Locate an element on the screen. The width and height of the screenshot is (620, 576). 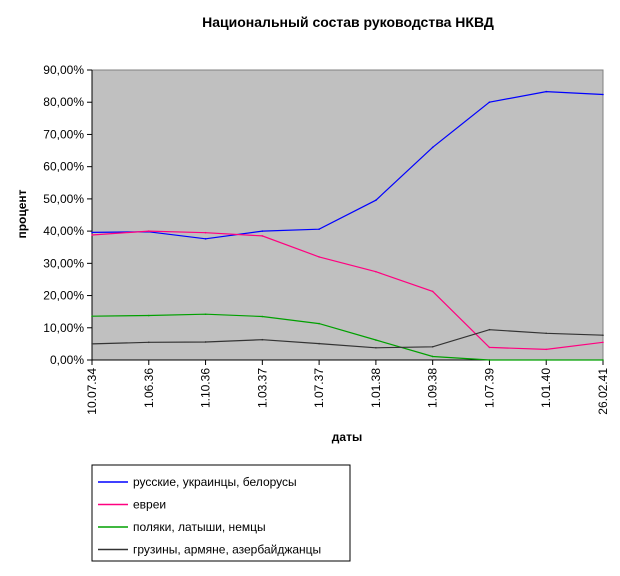
x-tick-label: 10.07.34 is located at coordinates (92, 391).